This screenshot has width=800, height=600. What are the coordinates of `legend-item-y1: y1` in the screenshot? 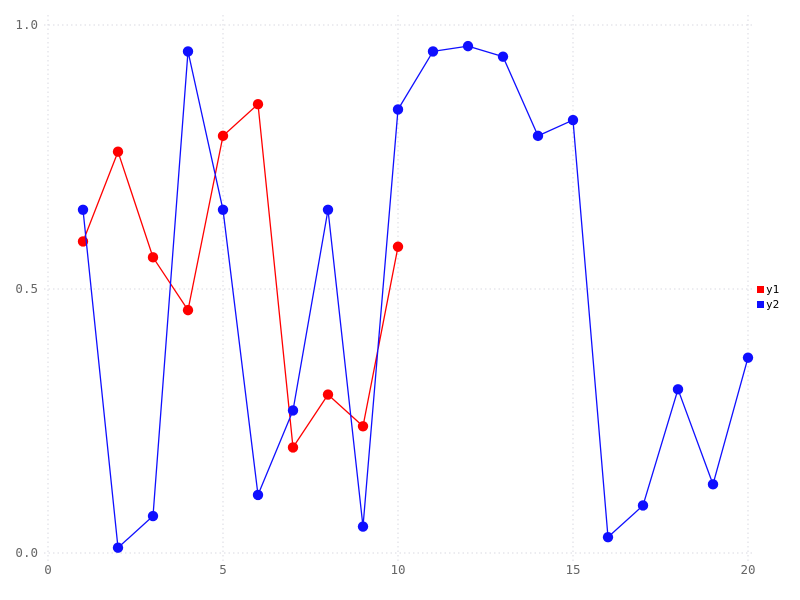 It's located at (768, 289).